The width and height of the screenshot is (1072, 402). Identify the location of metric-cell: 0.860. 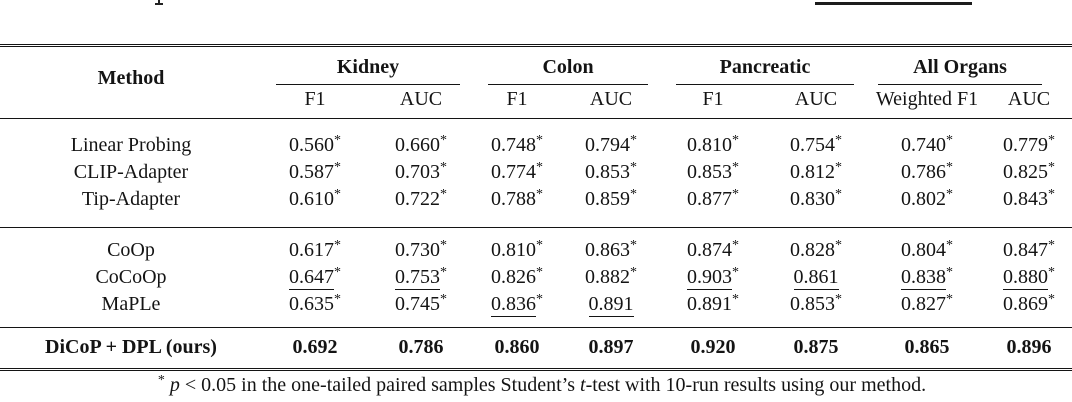
(517, 349).